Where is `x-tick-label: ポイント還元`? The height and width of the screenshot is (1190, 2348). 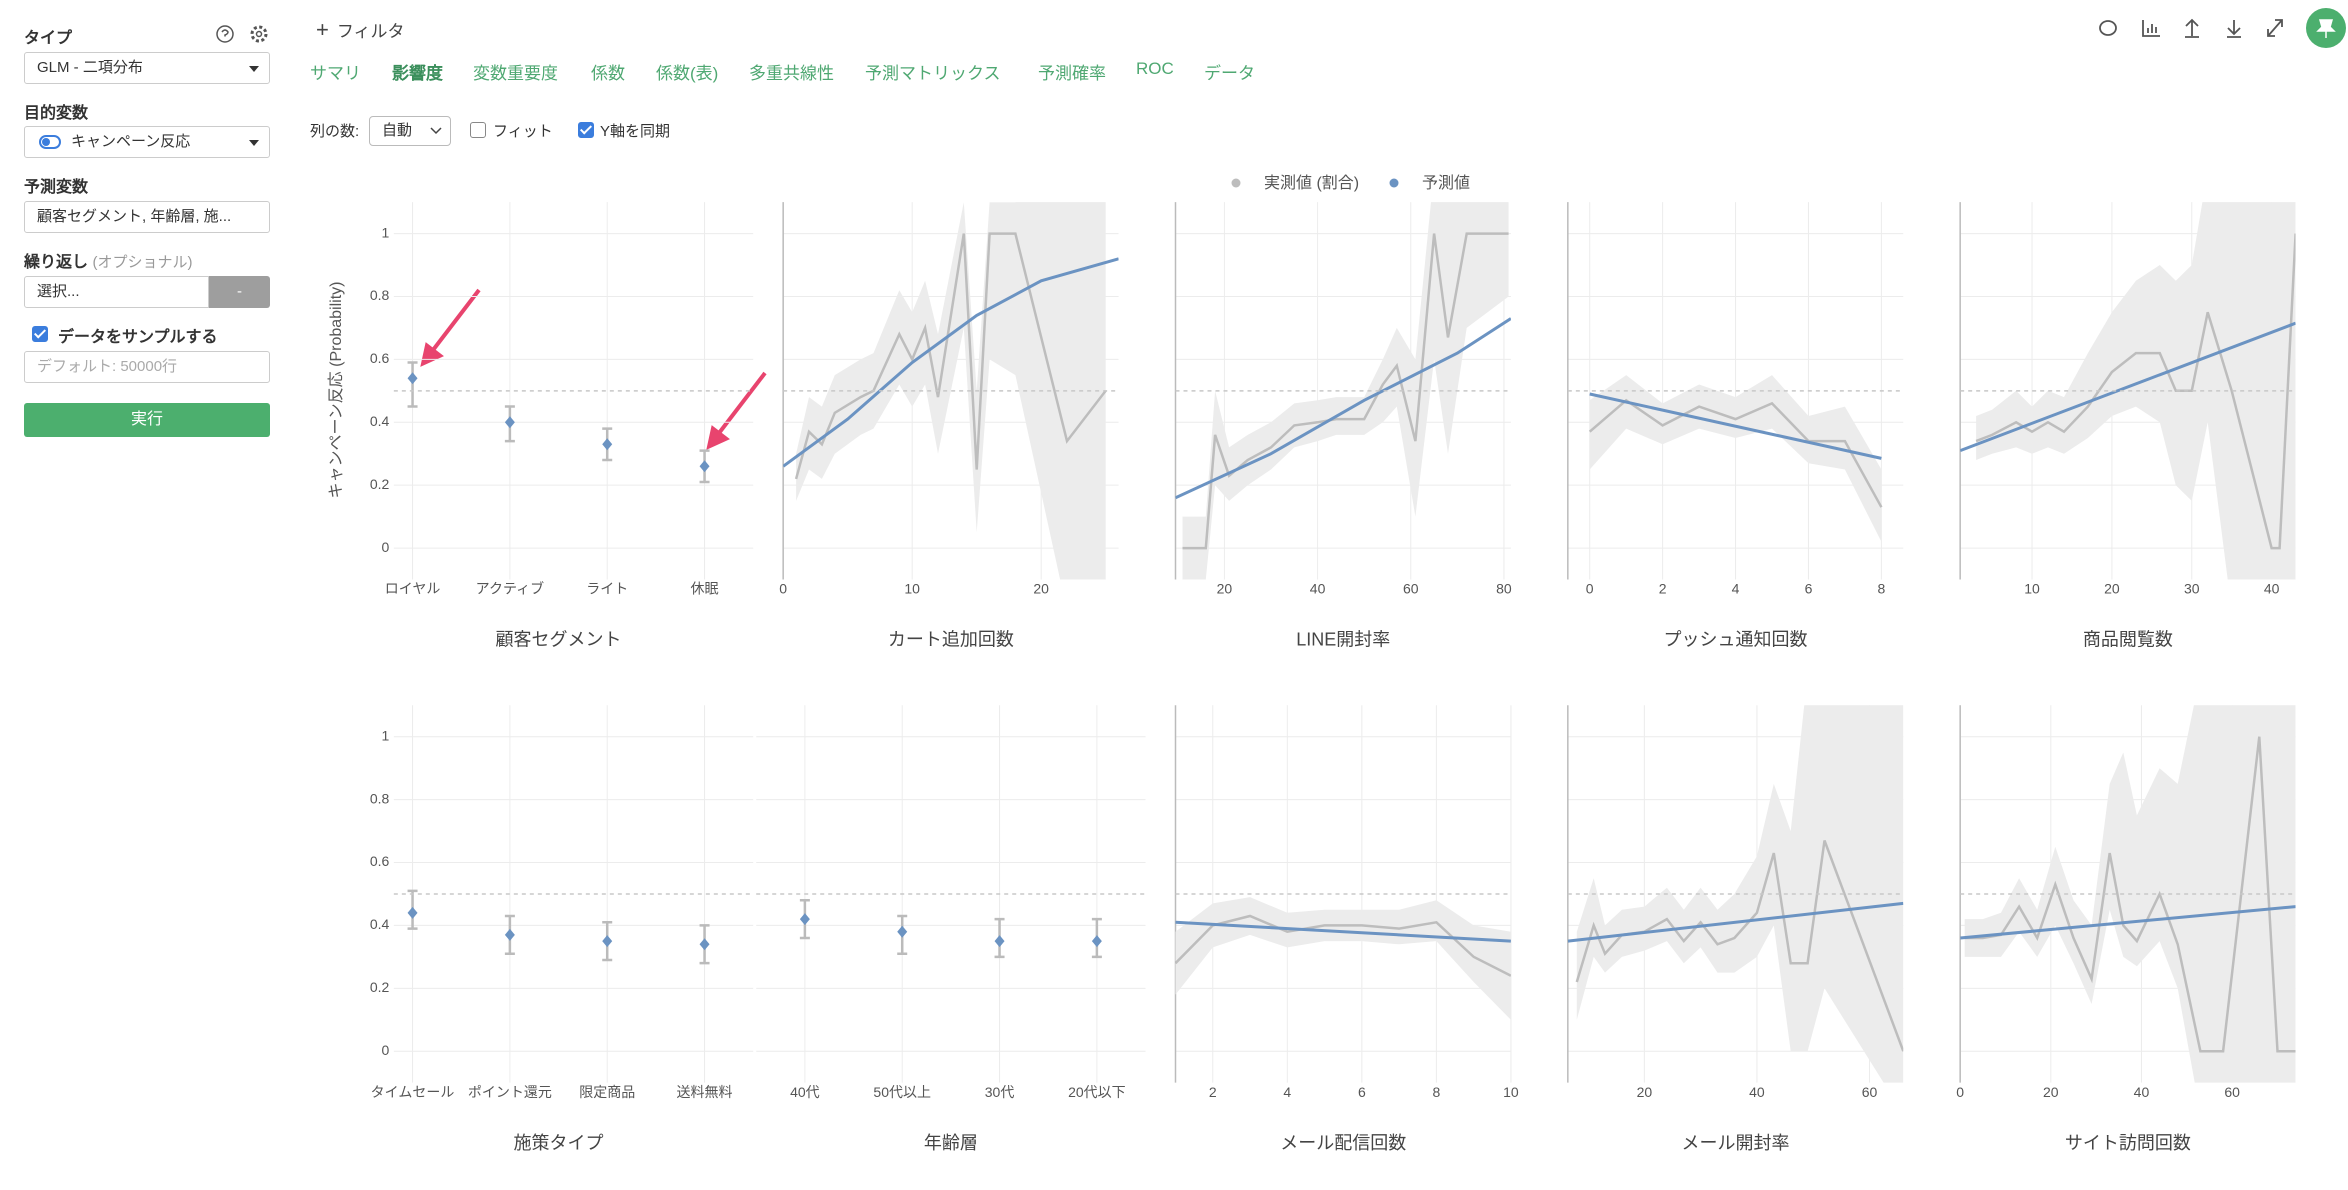
x-tick-label: ポイント還元 is located at coordinates (510, 1092).